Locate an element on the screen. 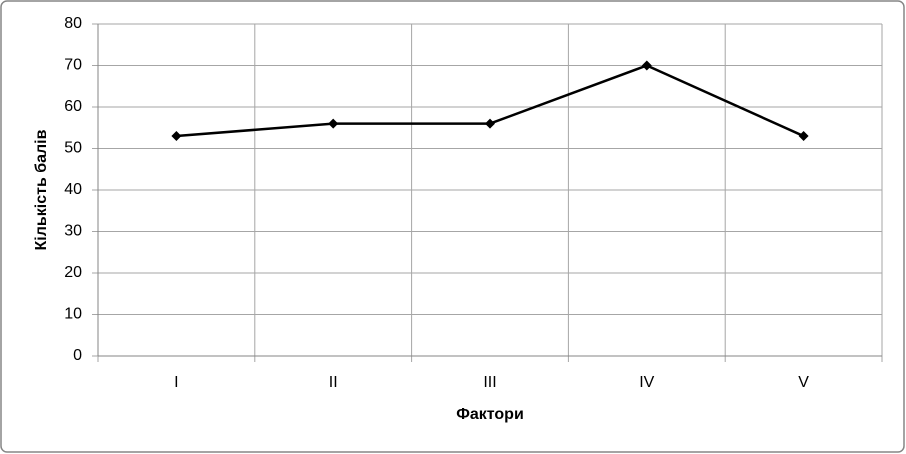 Image resolution: width=906 pixels, height=454 pixels. y-axis-title: Кількість балів is located at coordinates (41, 189).